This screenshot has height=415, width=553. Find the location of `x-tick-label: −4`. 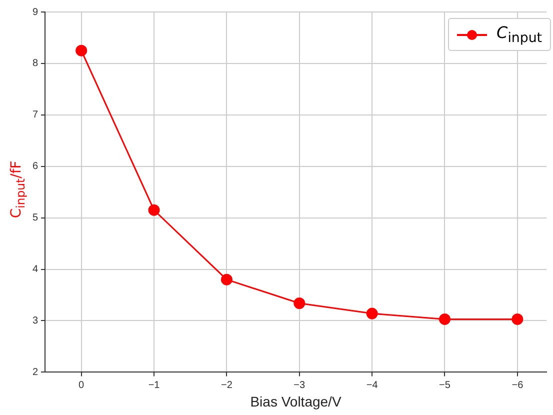

x-tick-label: −4 is located at coordinates (372, 385).